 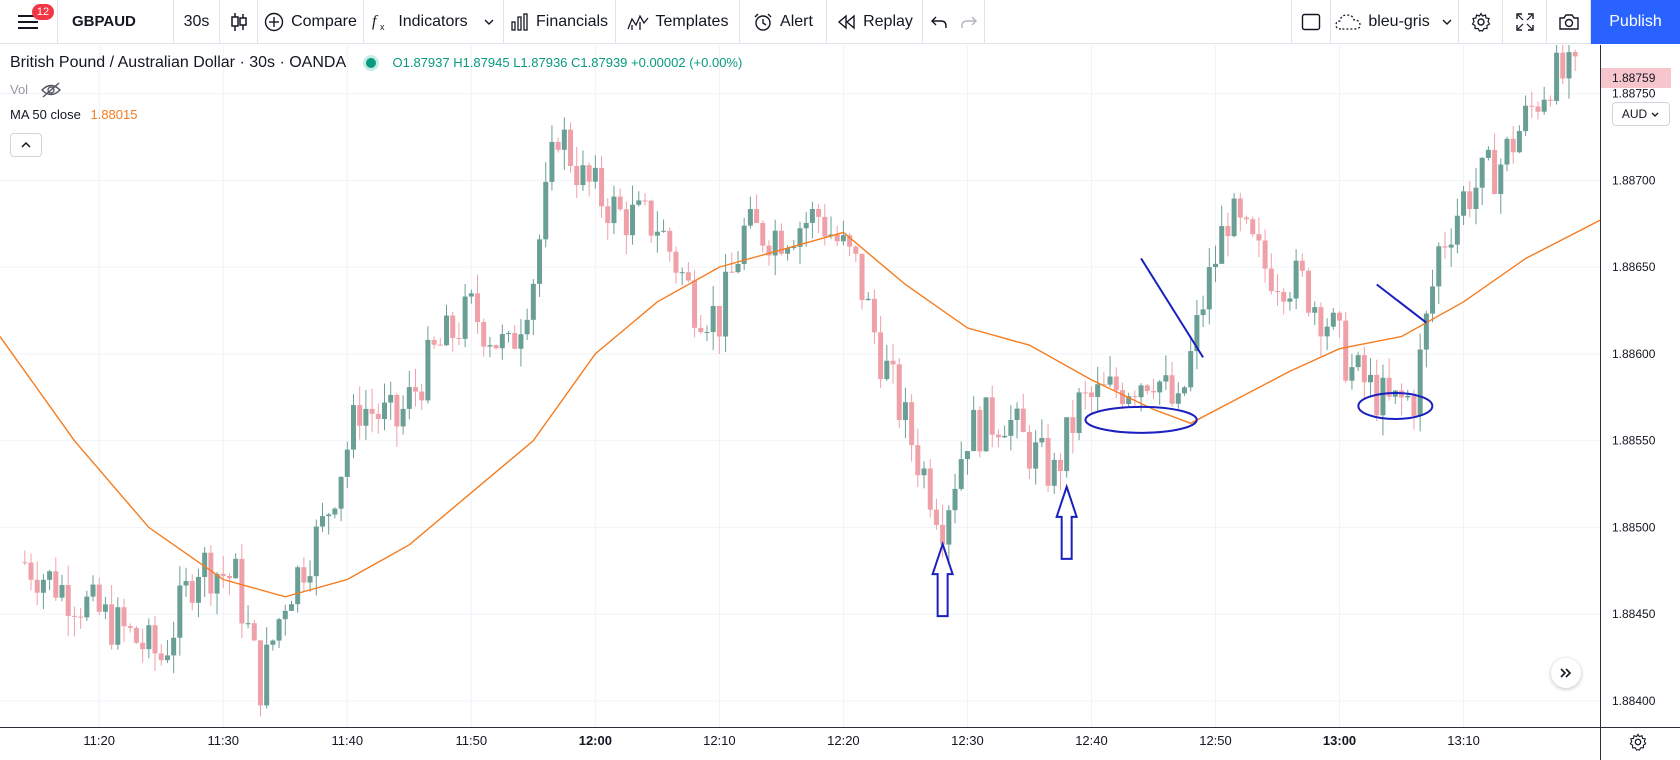 What do you see at coordinates (116, 22) in the screenshot?
I see `symbol-search-button: GBPAUD` at bounding box center [116, 22].